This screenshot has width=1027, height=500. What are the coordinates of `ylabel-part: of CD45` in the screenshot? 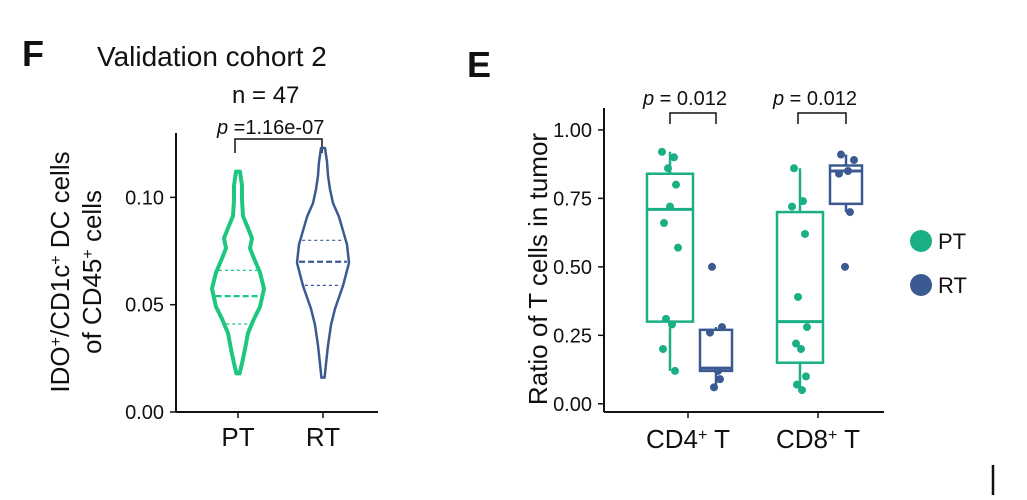 It's located at (92, 306).